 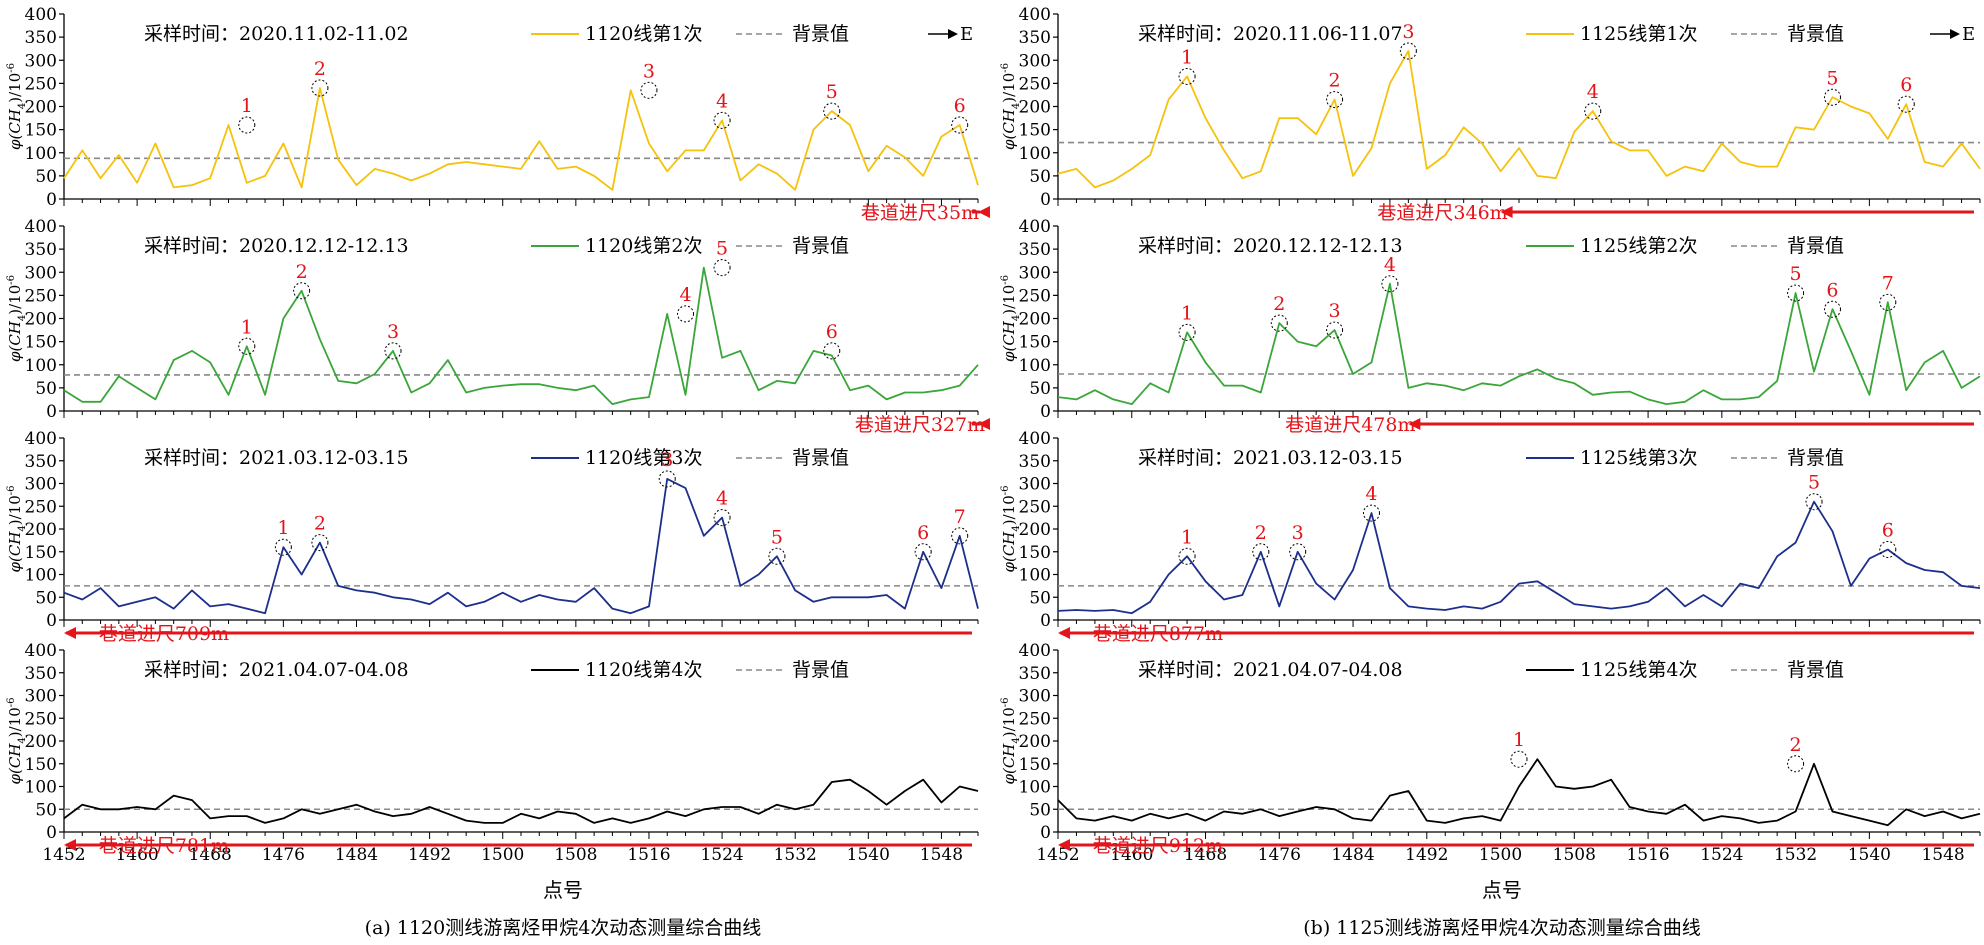 What do you see at coordinates (1371, 494) in the screenshot?
I see `peak-label: 4` at bounding box center [1371, 494].